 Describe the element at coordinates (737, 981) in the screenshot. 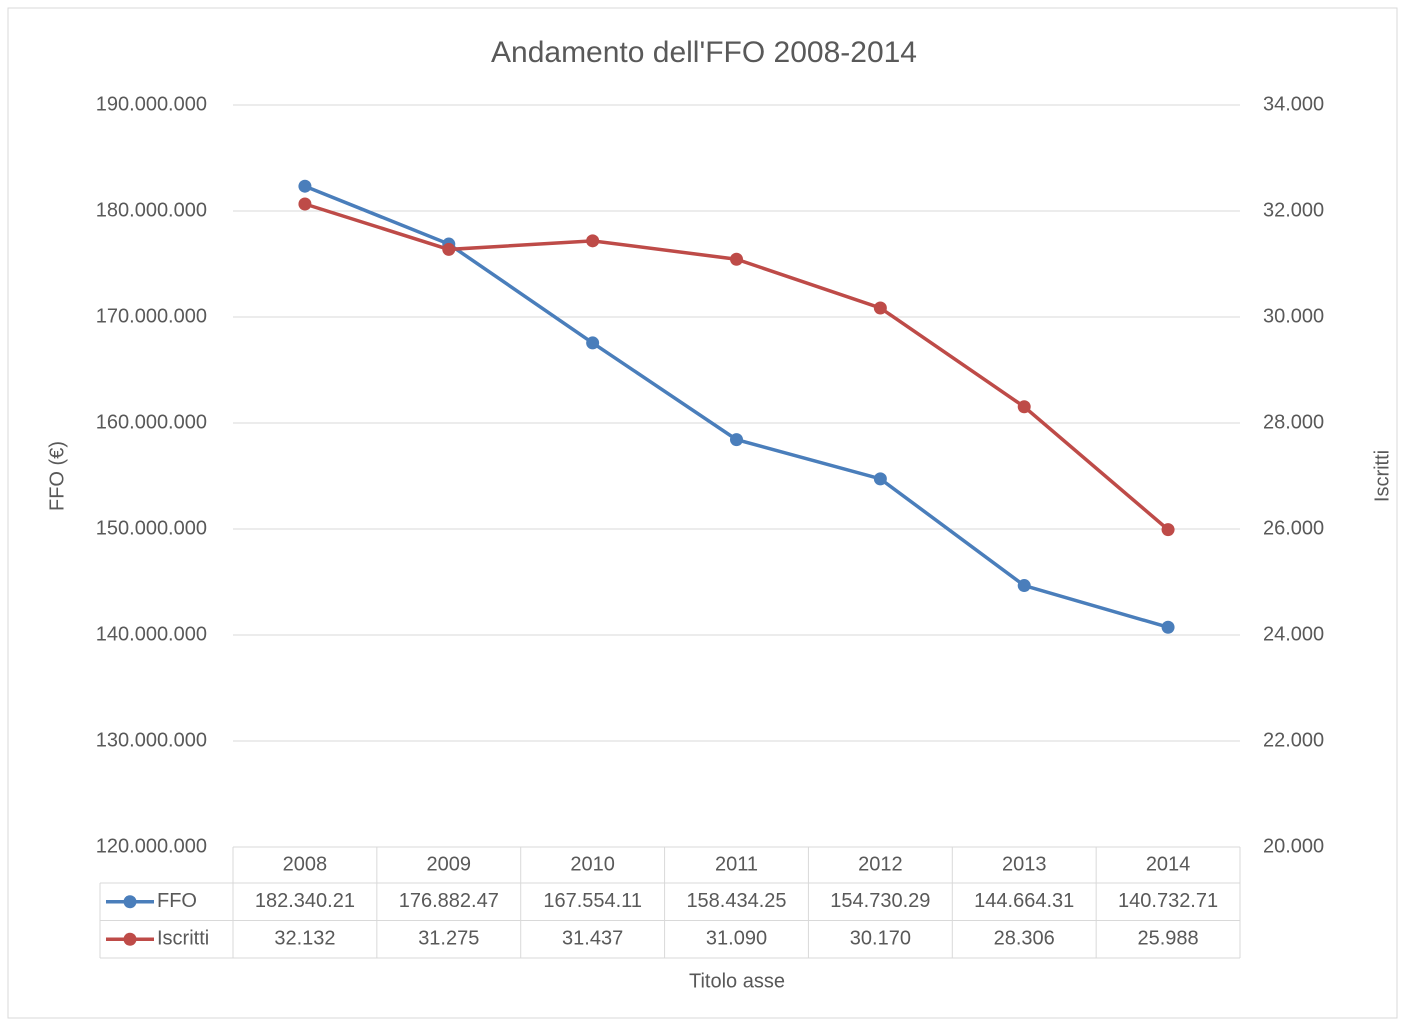

I see `x-axis-title: Titolo asse` at that location.